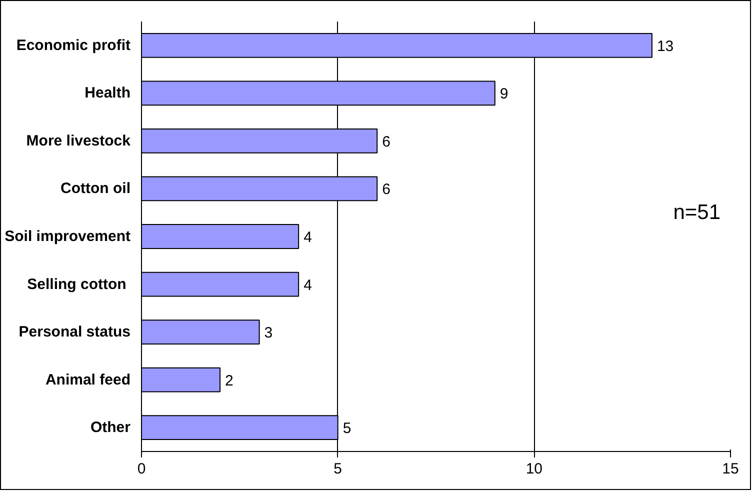 The height and width of the screenshot is (494, 755). I want to click on y-tick-label: Animal feed, so click(88, 379).